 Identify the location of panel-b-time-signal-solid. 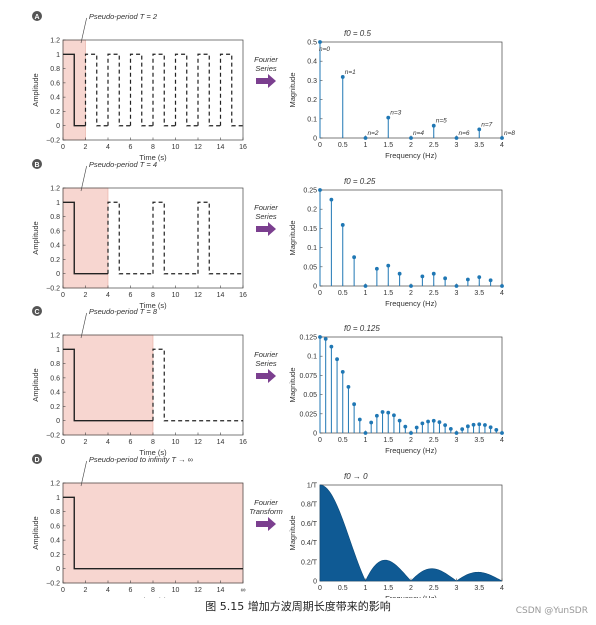
(85, 238).